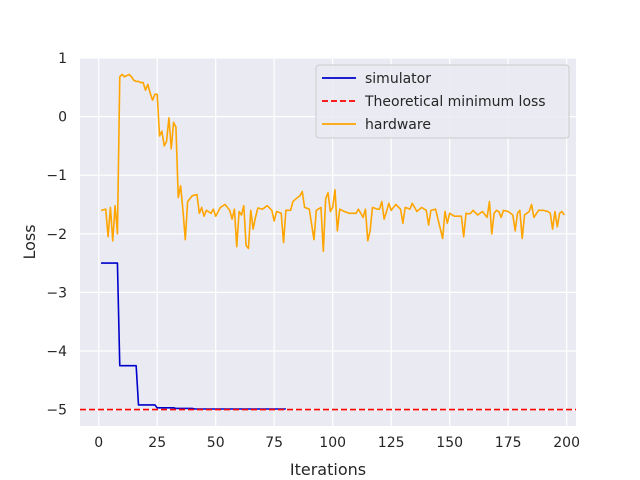  I want to click on y-tick-label: −3, so click(56, 293).